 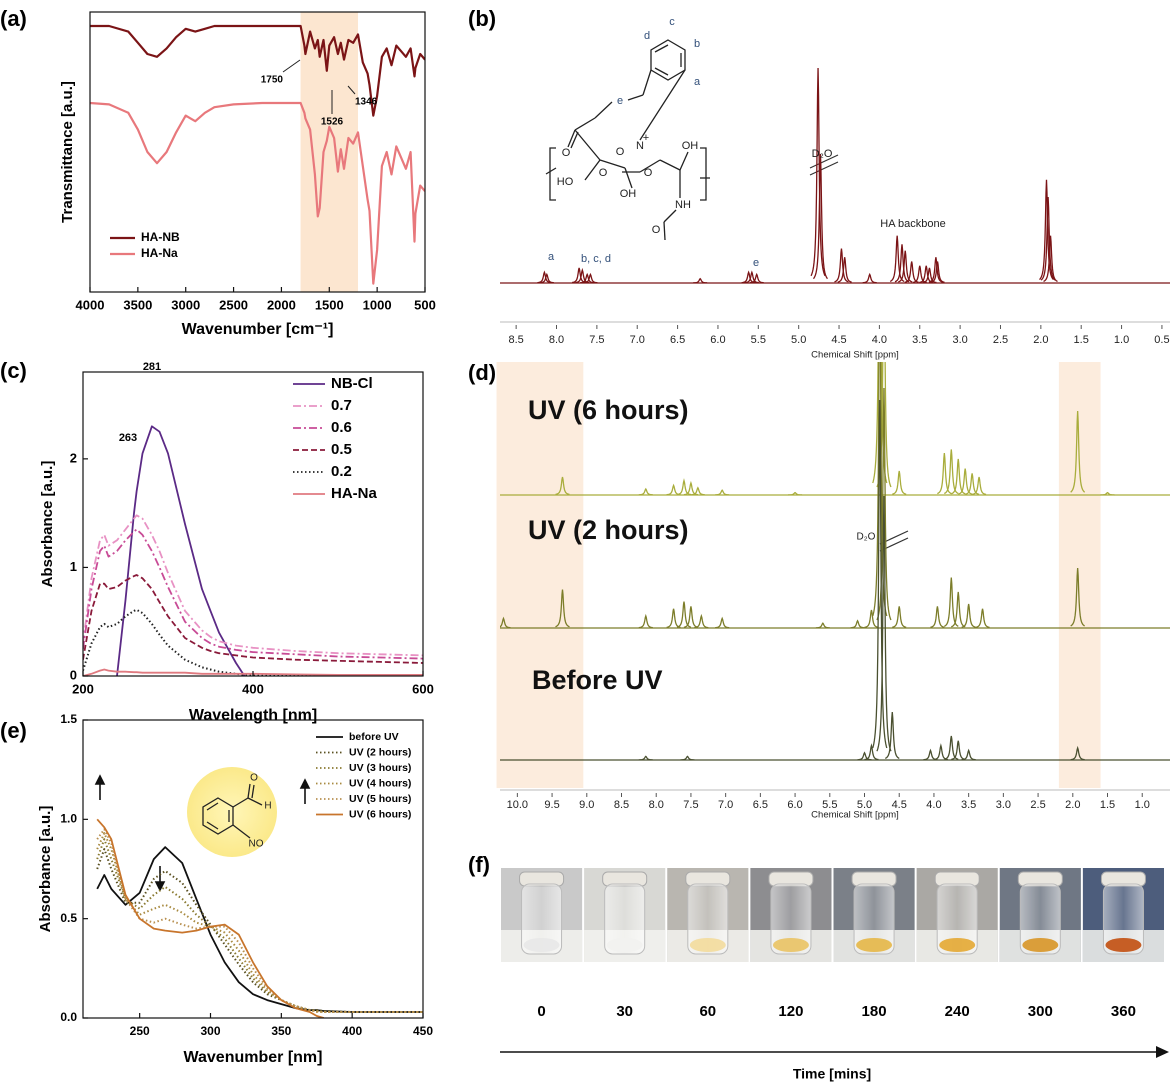 I want to click on x-tick-label: 6.5, so click(x=760, y=805).